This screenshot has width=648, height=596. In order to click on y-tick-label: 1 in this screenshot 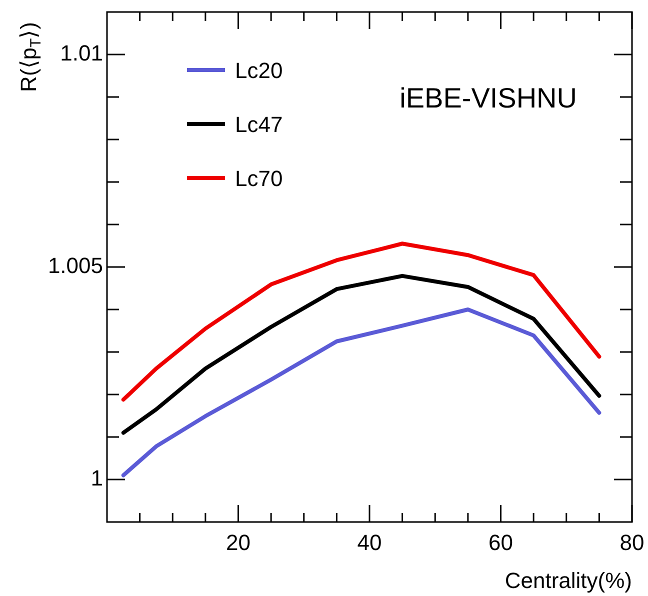, I will do `click(96, 478)`.